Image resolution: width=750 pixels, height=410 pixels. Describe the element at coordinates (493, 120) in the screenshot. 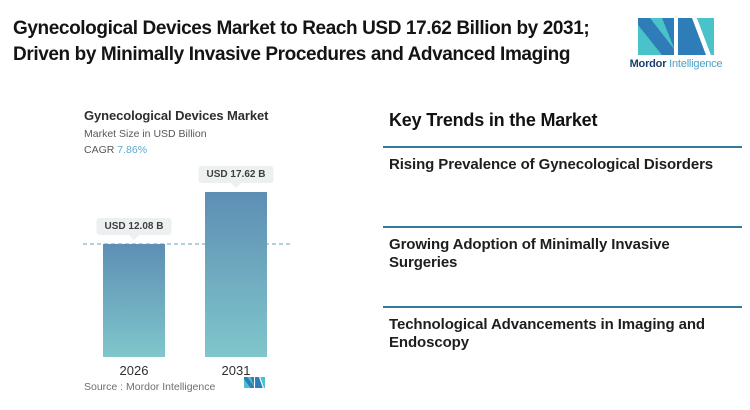

I see `trends-heading: Key Trends in the Market` at that location.